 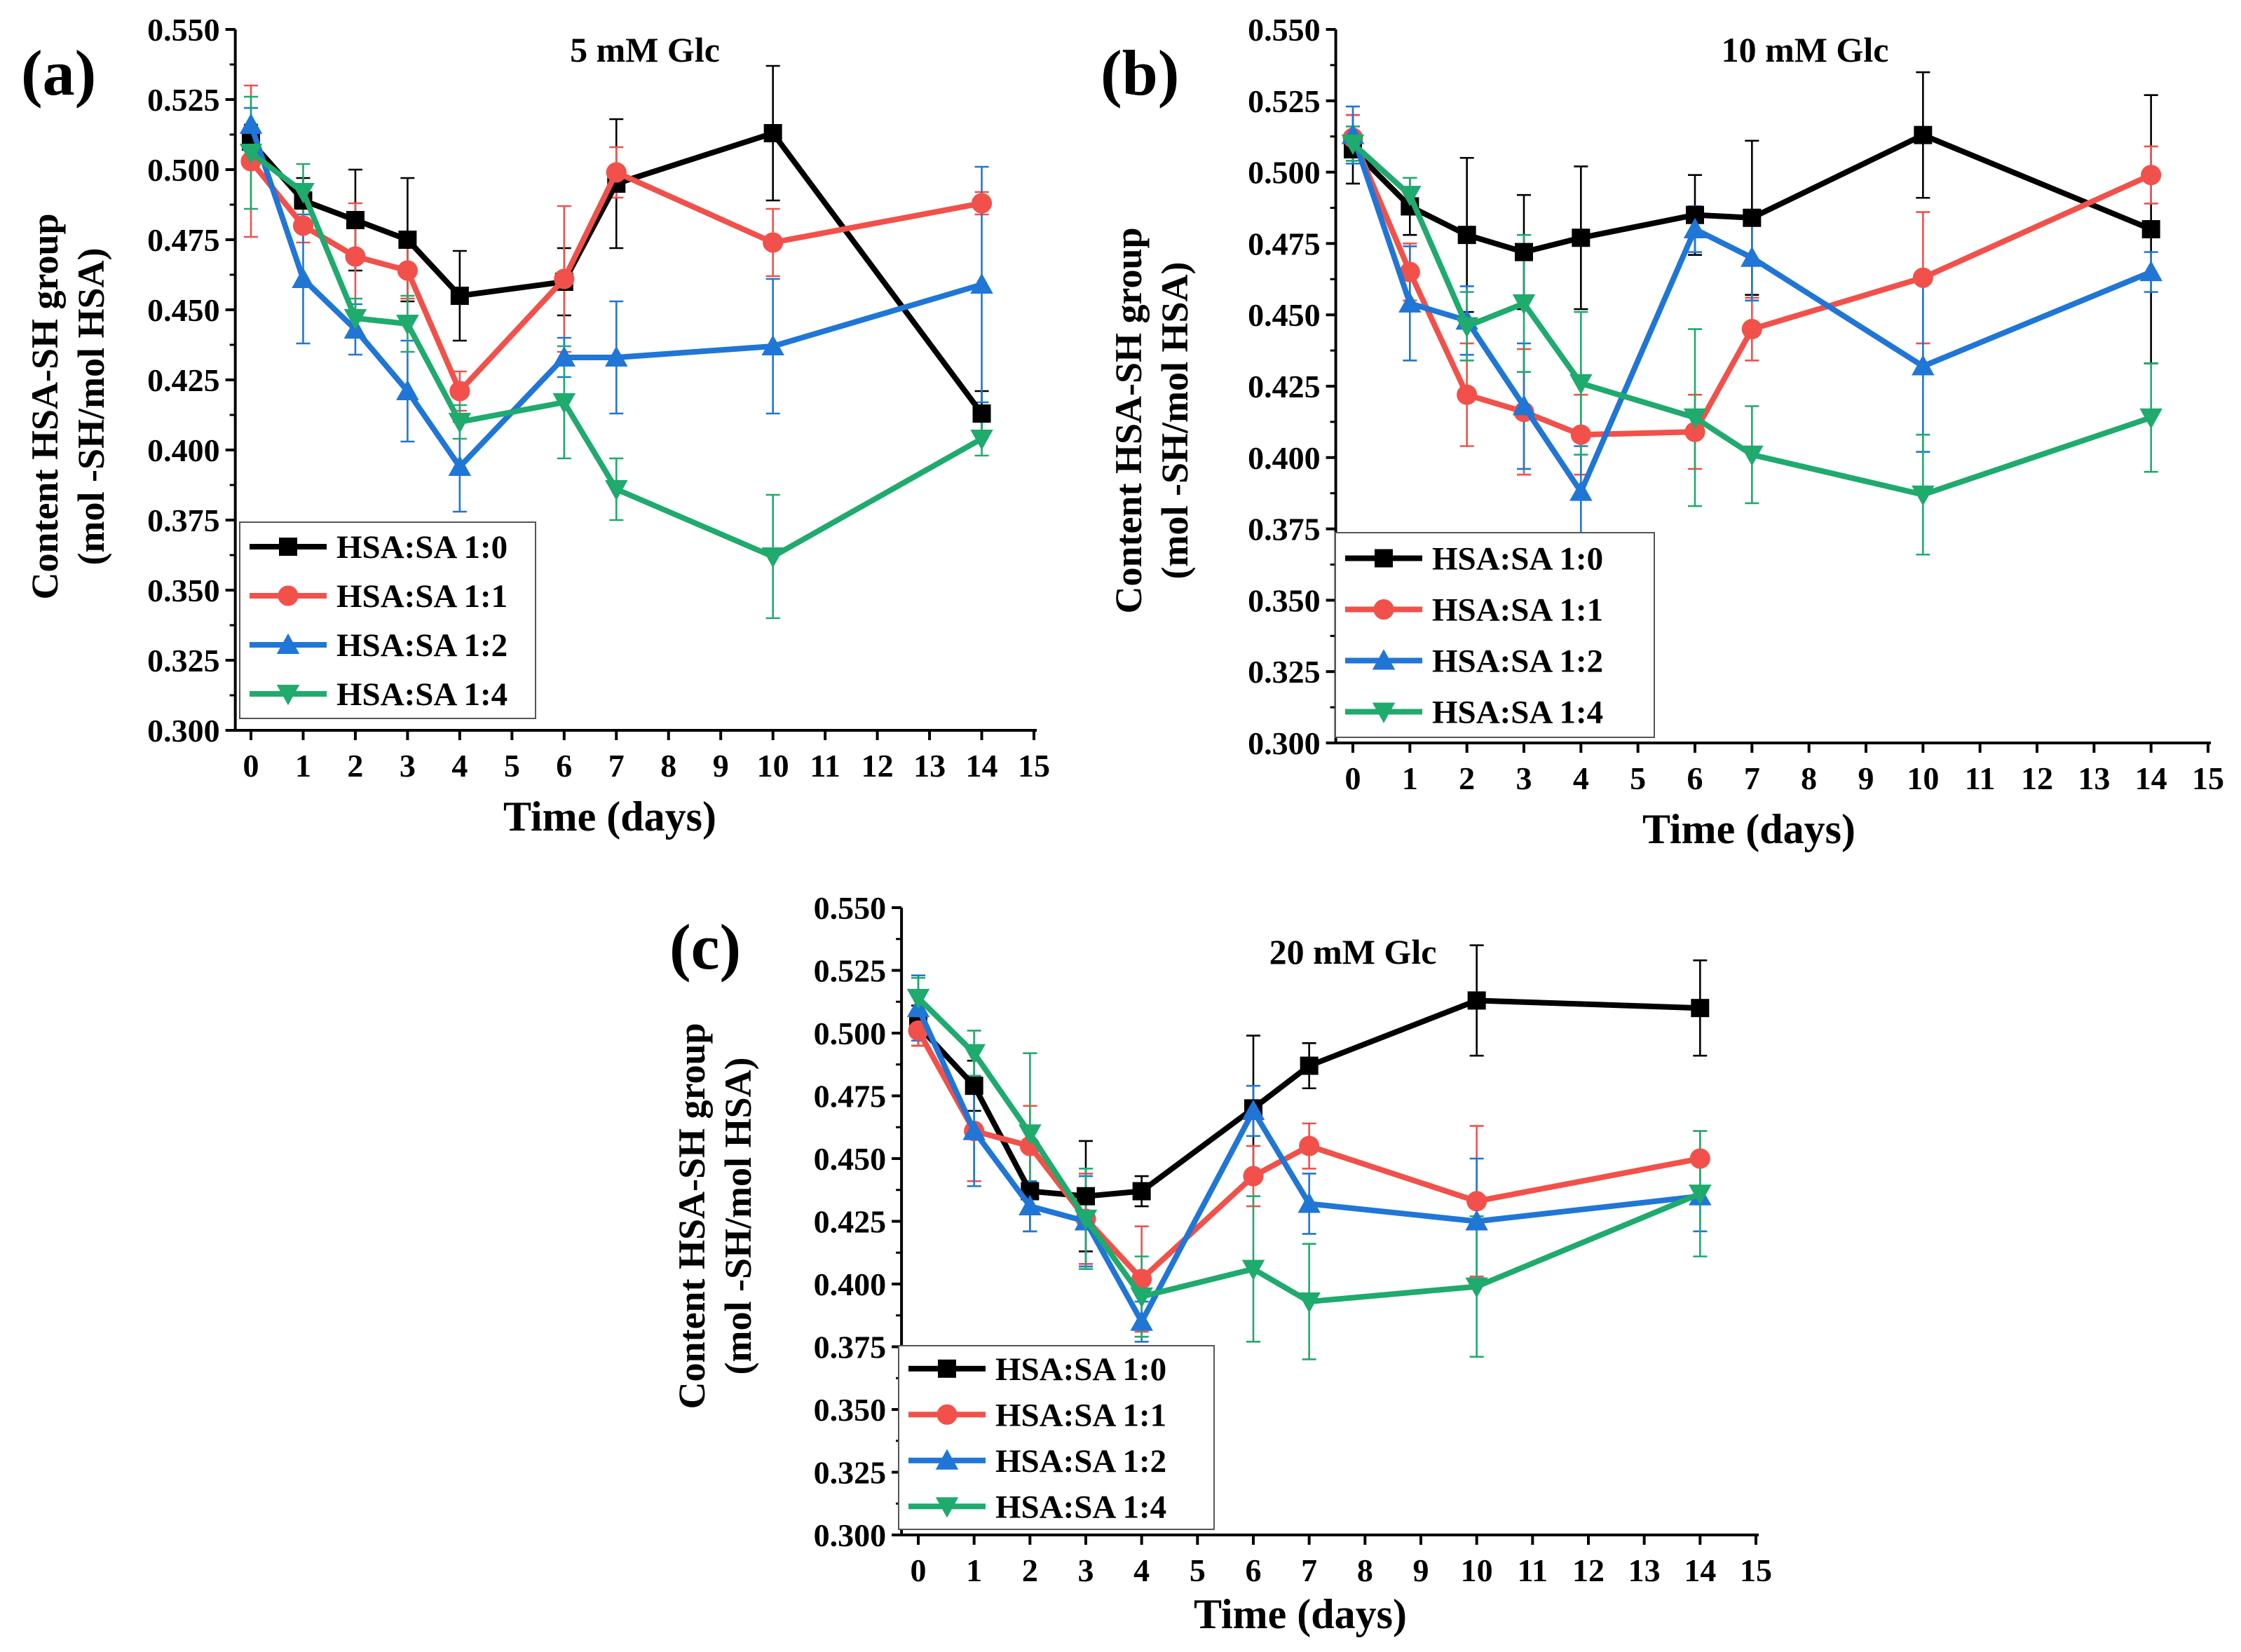 What do you see at coordinates (1495, 635) in the screenshot?
I see `legend: HSA:SA 1:0 HSA:SA 1:1 HSA:SA 1:2 HSA:SA 1:4` at bounding box center [1495, 635].